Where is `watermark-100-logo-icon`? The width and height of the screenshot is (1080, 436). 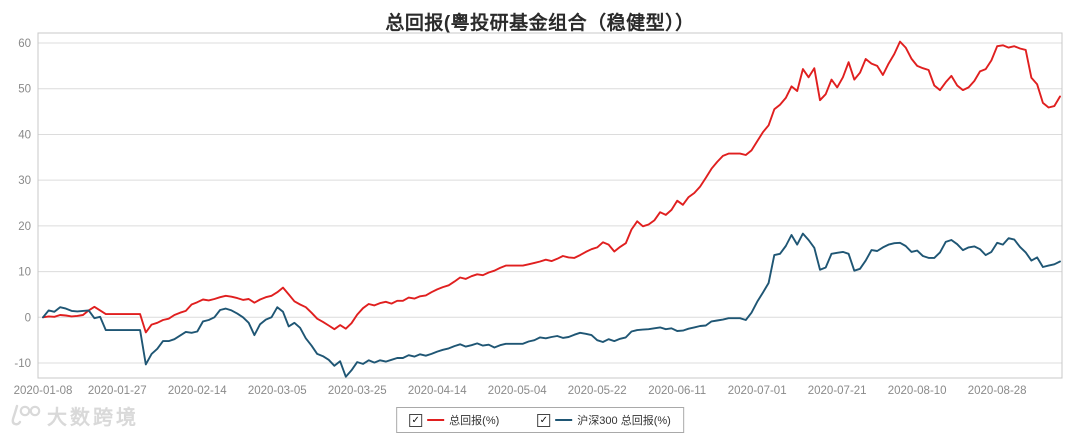
watermark-100-logo-icon is located at coordinates (26, 414).